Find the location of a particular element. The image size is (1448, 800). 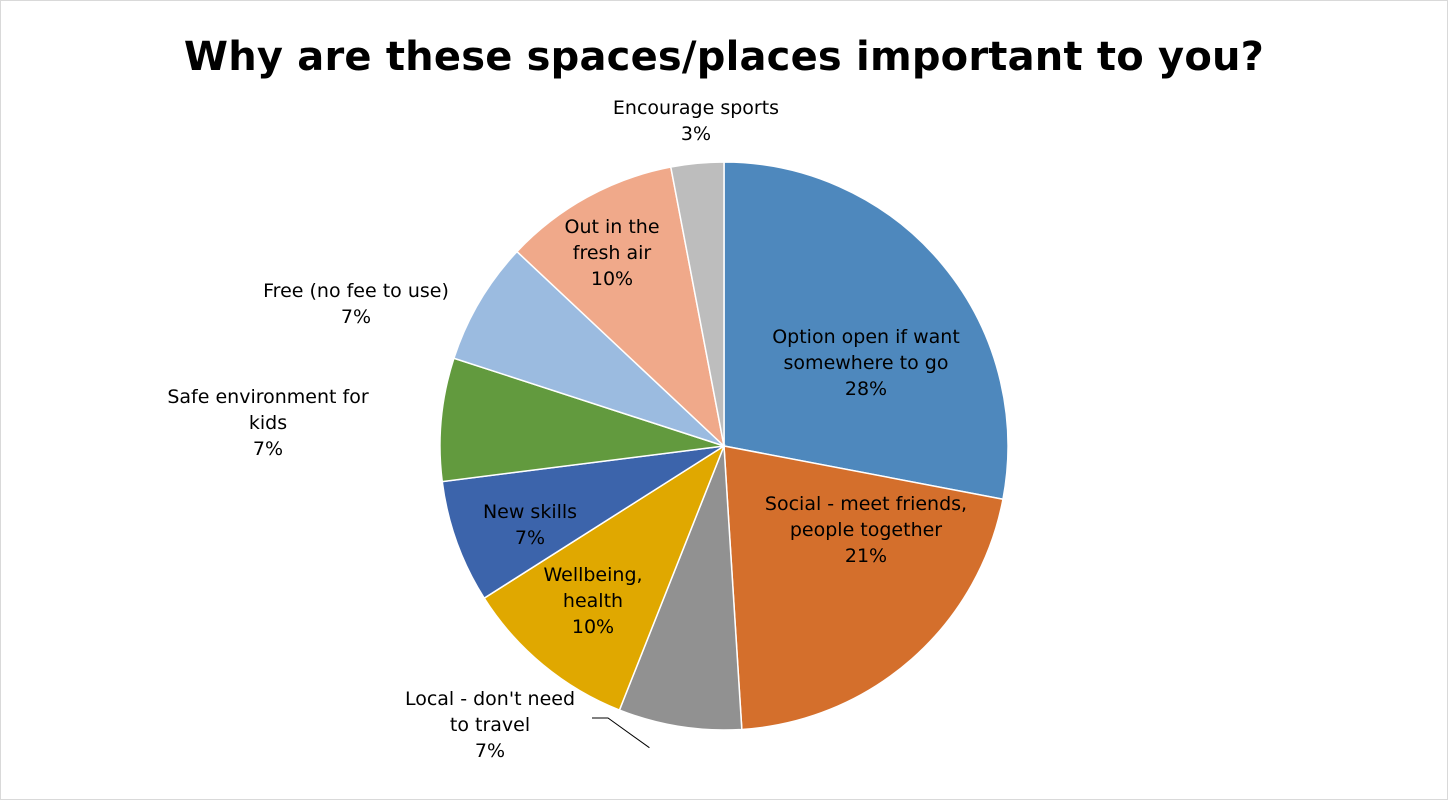

slice-label-line-0-1: somewhere to go is located at coordinates (866, 363).